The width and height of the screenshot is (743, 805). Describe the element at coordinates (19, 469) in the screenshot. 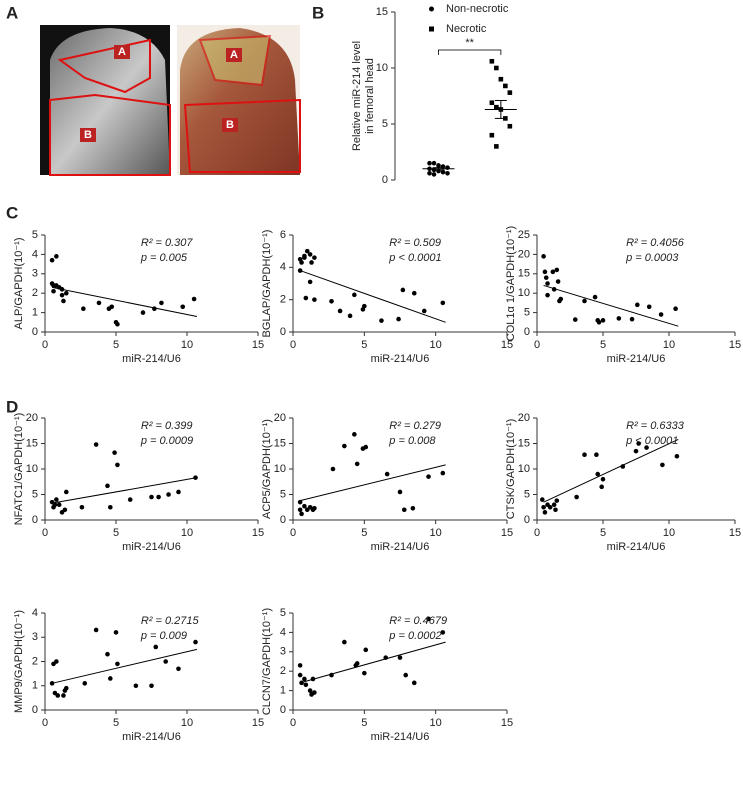

I see `y-axis-label: NFATC1/GAPDH(10⁻¹)` at that location.